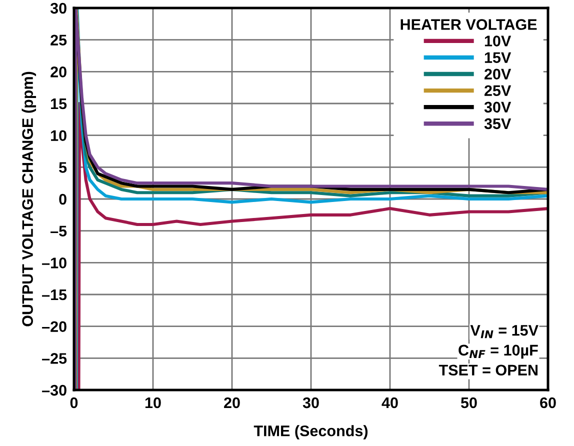 The height and width of the screenshot is (446, 574). I want to click on y-axis-title: OUTPUT VOLTAGE CHANGE (ppm), so click(29, 199).